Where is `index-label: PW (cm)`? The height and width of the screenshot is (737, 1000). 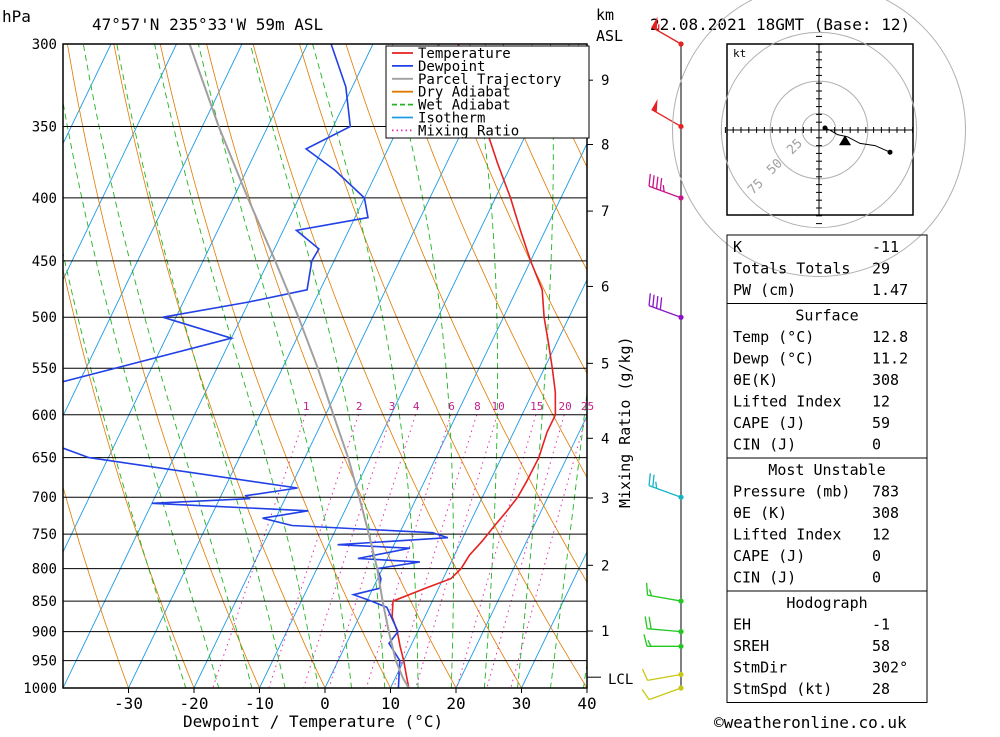
index-label: PW (cm) is located at coordinates (764, 290).